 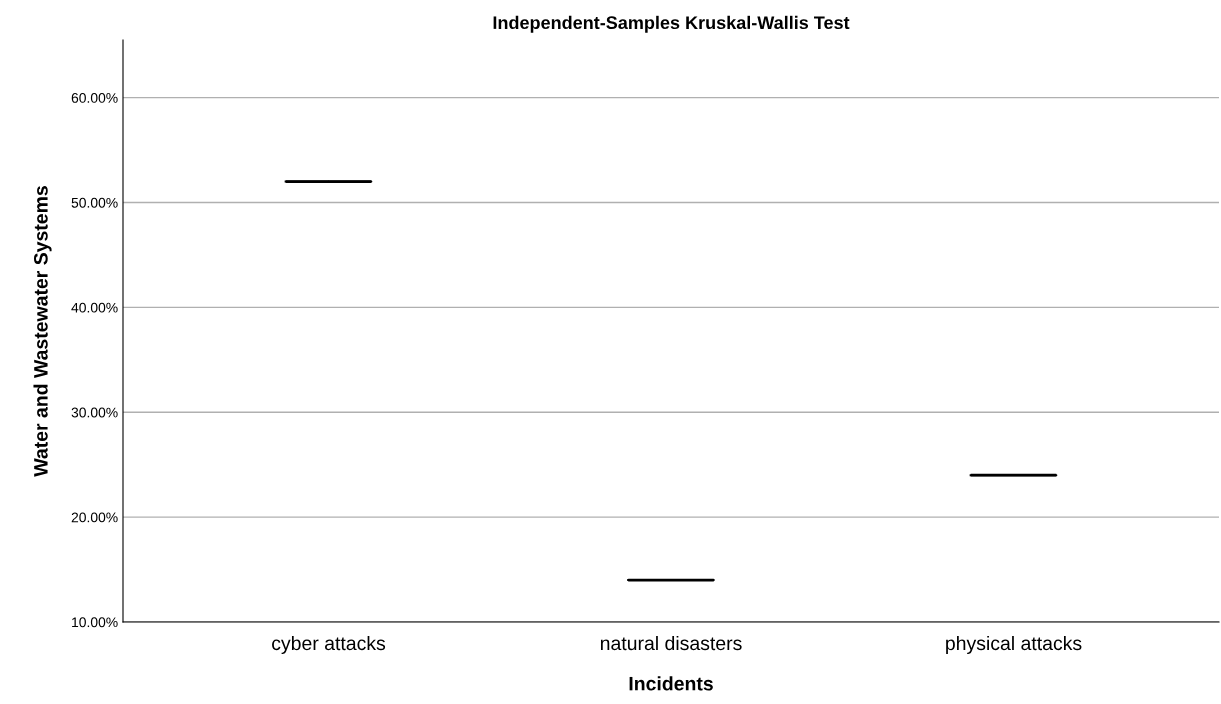 What do you see at coordinates (94, 202) in the screenshot?
I see `y-tick-label: 50.00%` at bounding box center [94, 202].